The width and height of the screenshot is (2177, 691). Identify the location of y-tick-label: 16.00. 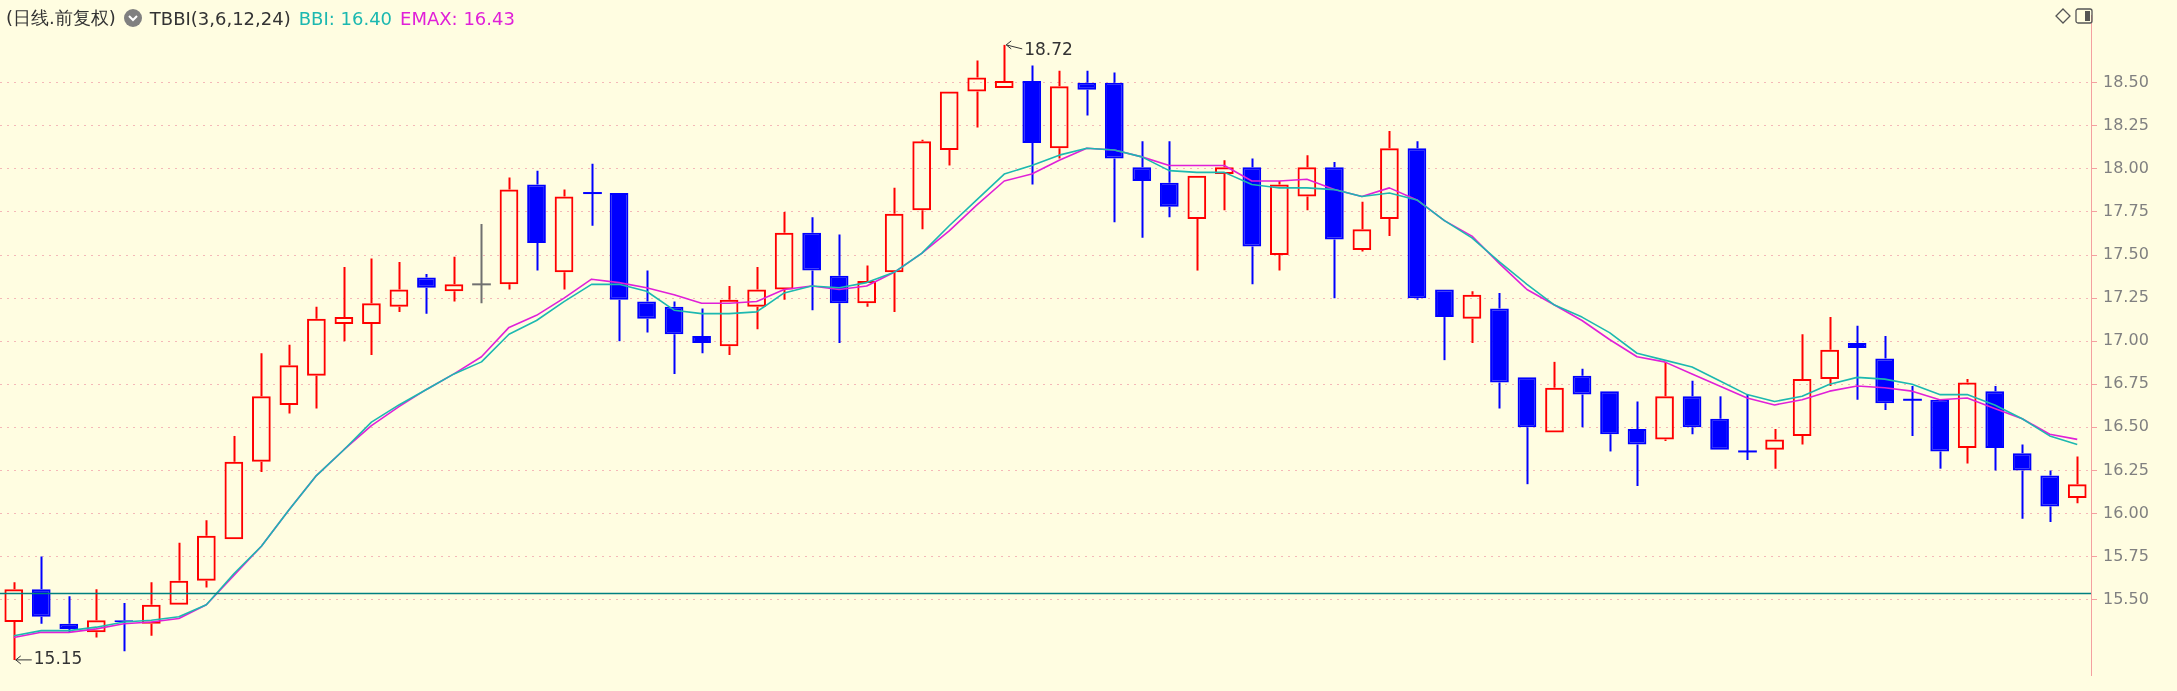
(2126, 512).